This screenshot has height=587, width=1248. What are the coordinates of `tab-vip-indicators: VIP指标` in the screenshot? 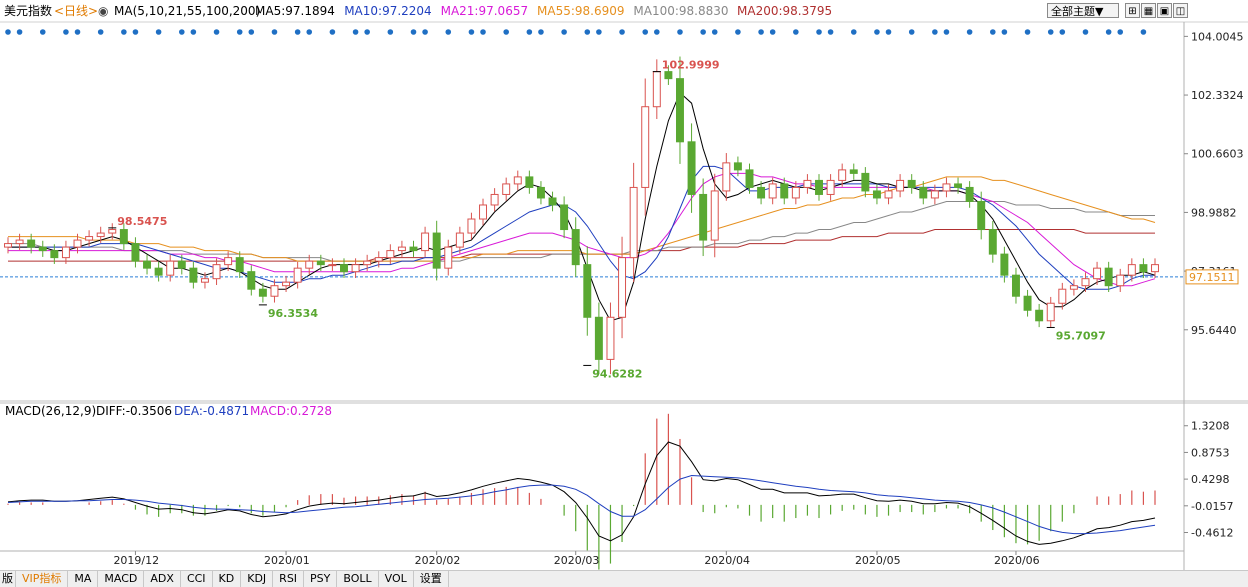 It's located at (42, 579).